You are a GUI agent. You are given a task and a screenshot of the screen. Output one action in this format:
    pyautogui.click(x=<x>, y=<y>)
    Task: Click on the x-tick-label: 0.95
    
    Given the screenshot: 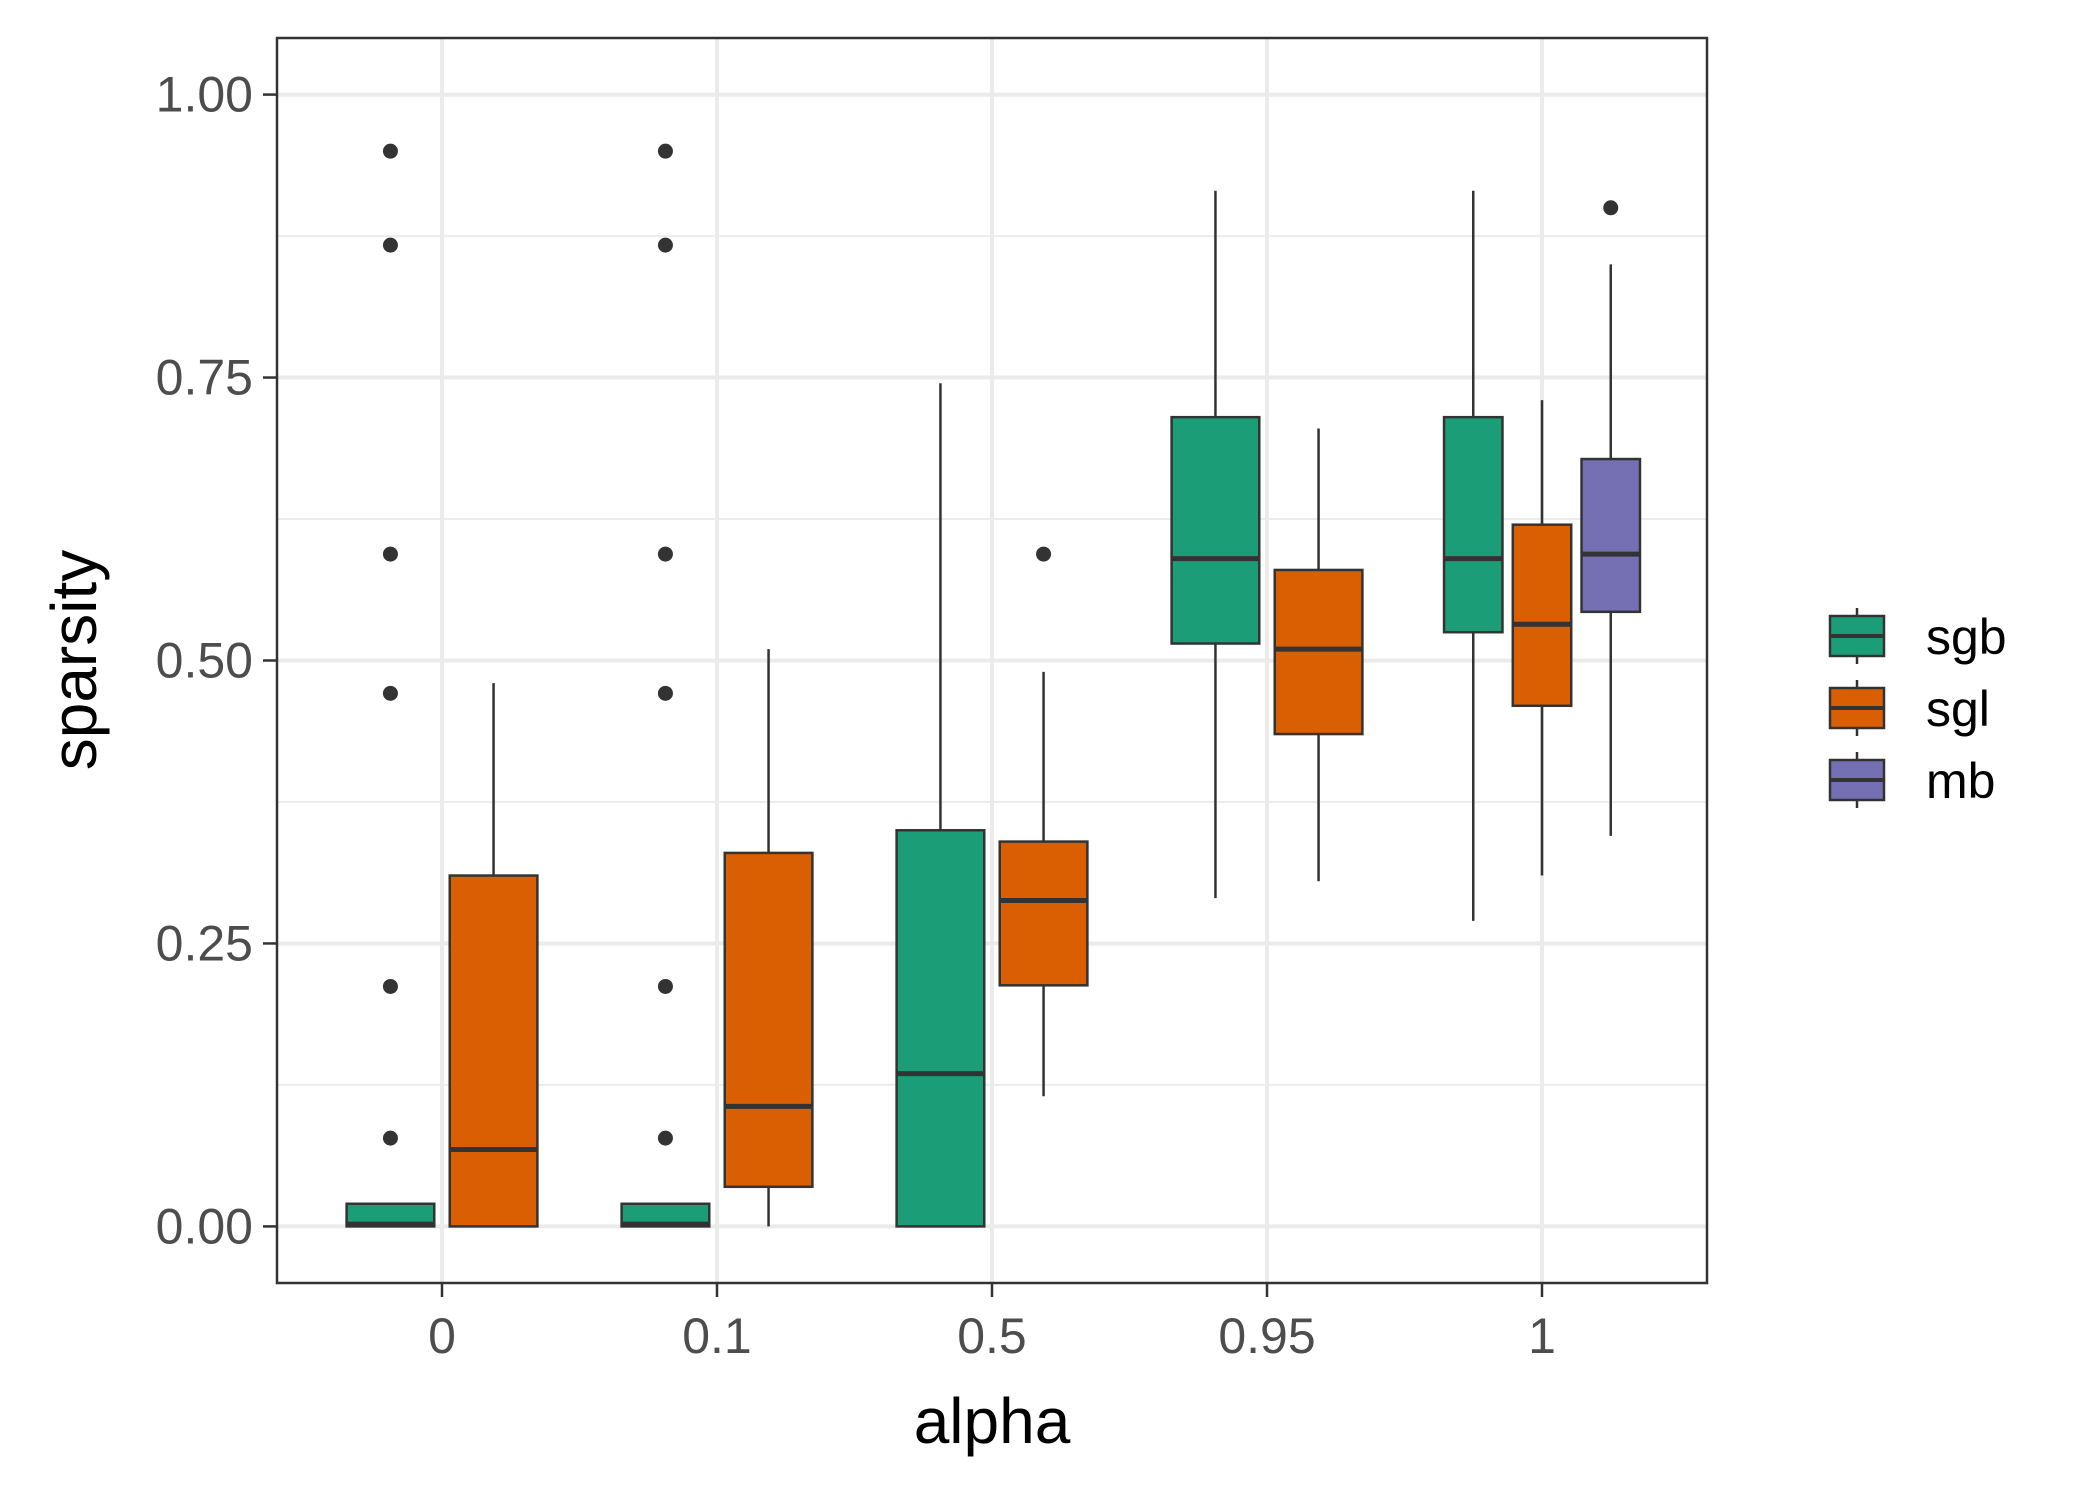 What is the action you would take?
    pyautogui.click(x=1266, y=1336)
    